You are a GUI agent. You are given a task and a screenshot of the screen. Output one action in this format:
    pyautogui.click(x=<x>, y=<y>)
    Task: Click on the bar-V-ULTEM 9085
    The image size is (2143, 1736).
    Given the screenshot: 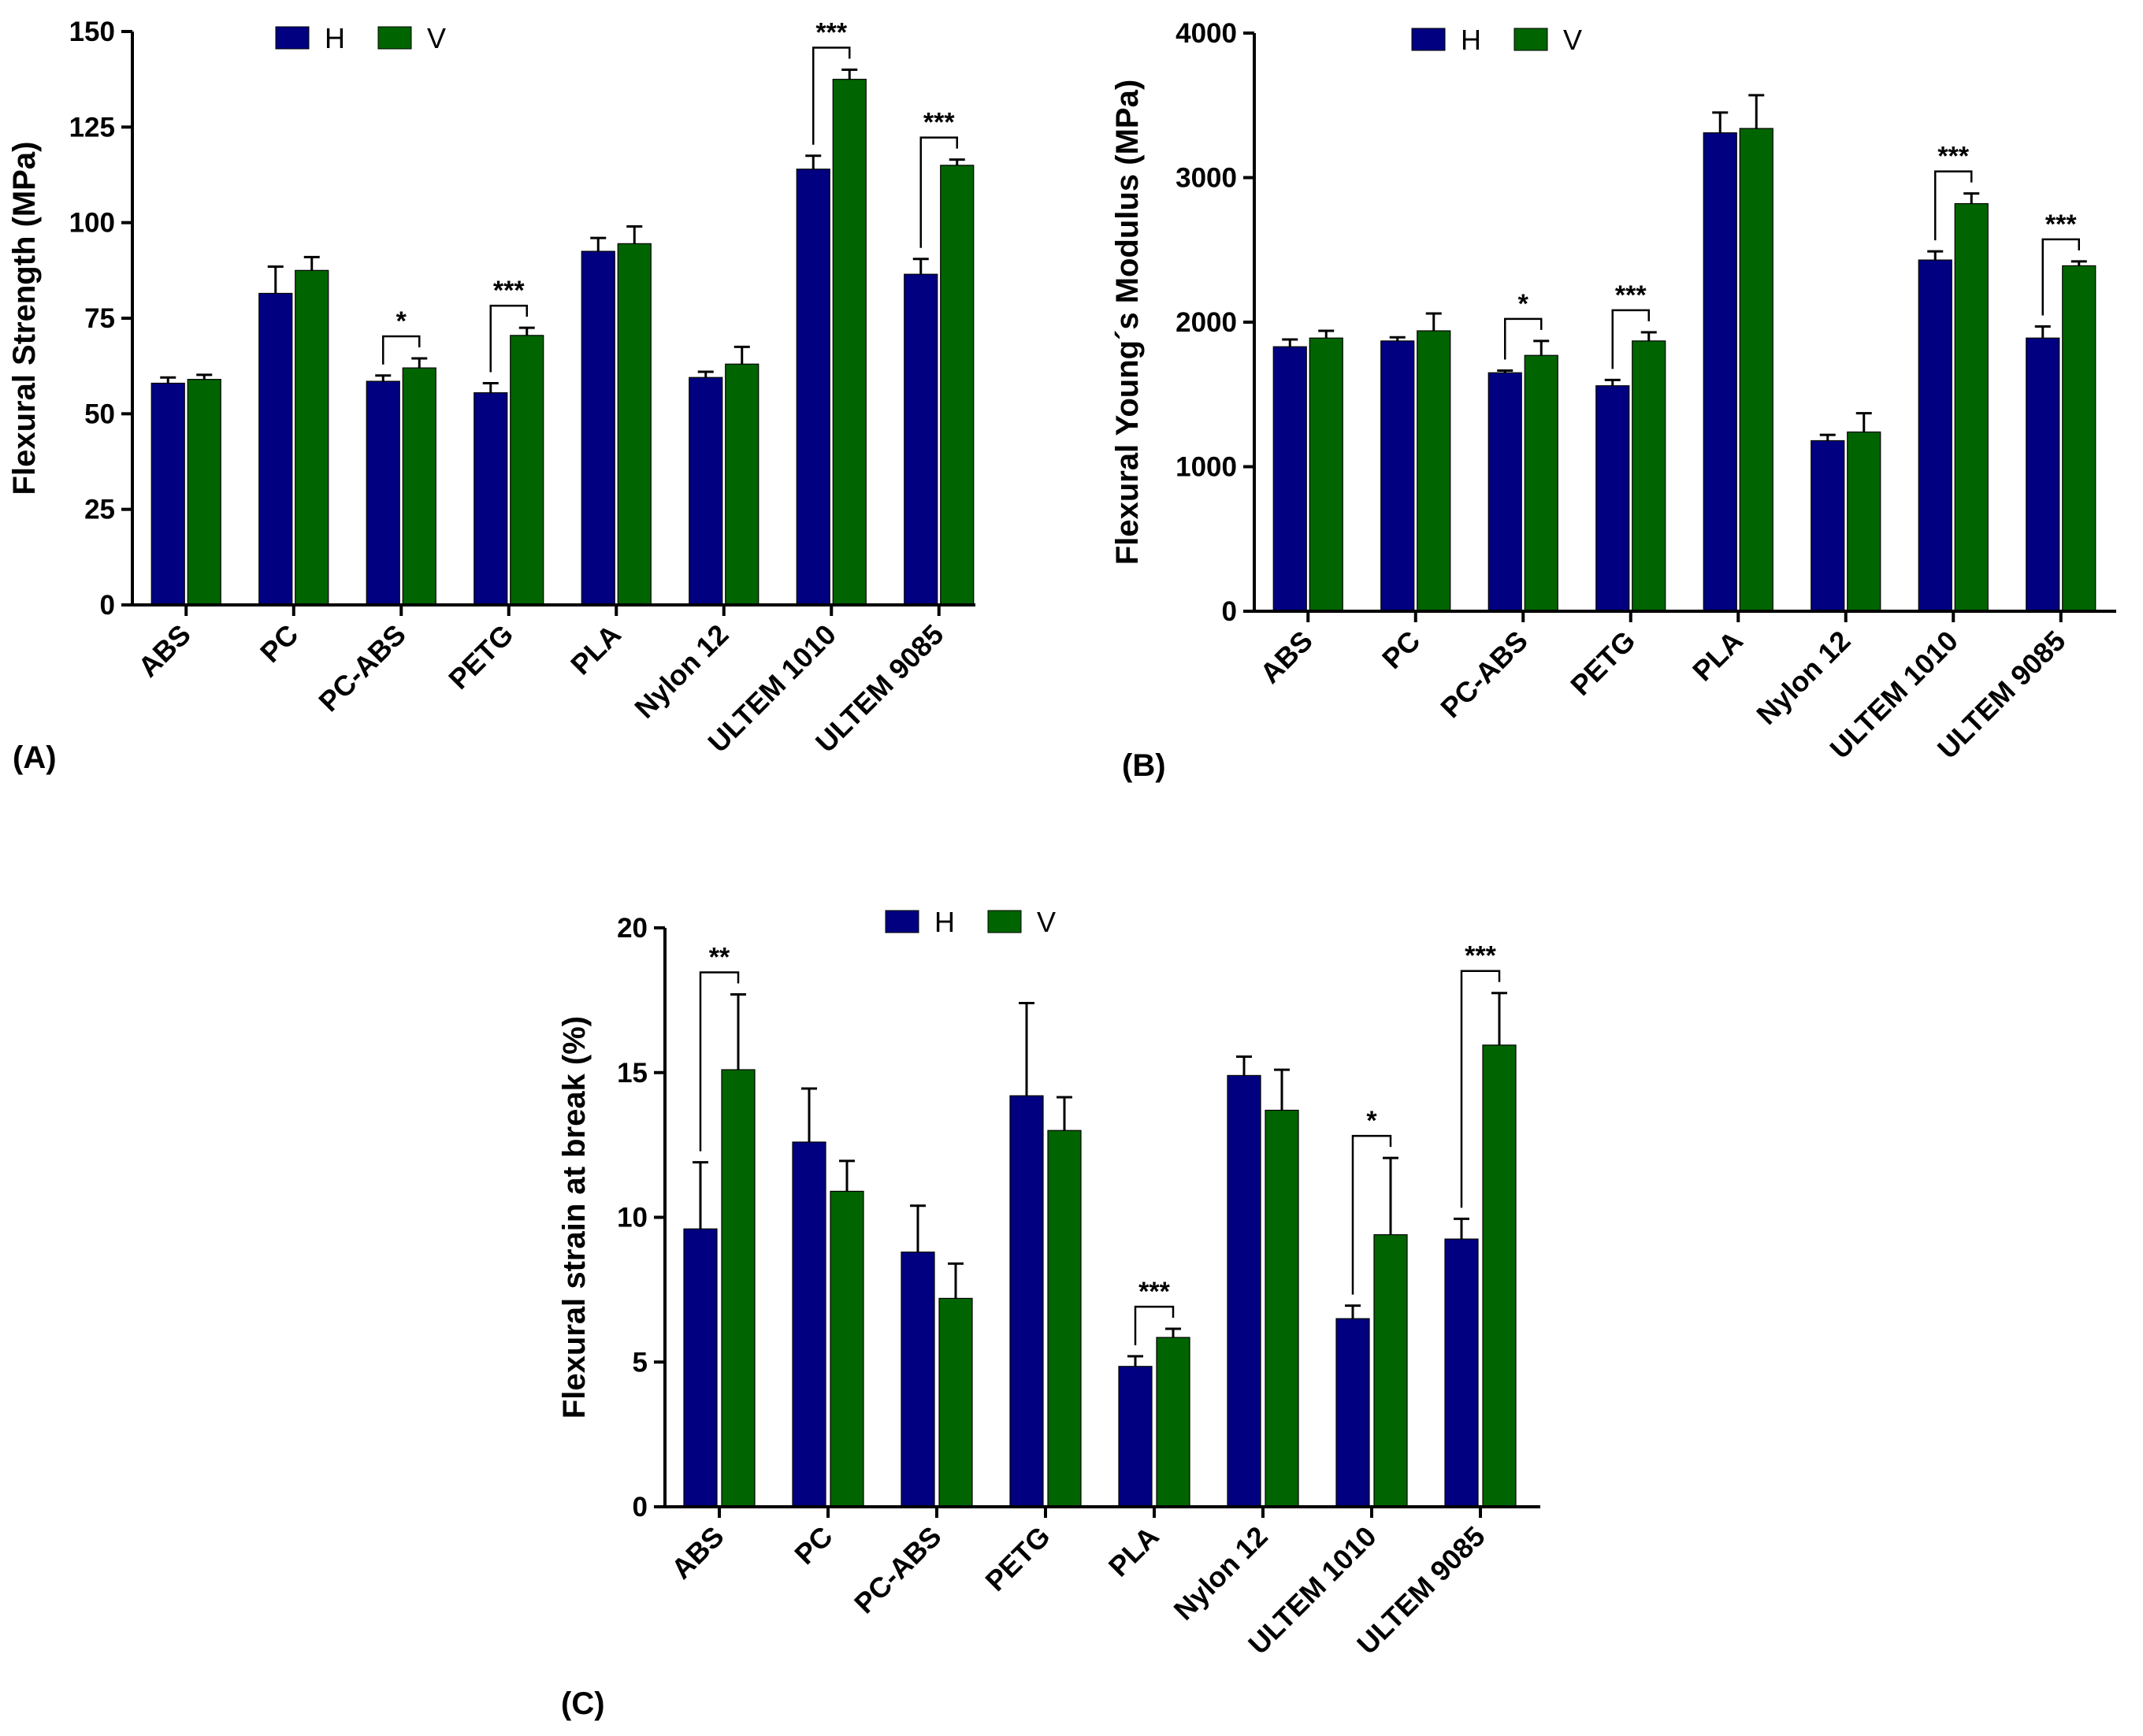 What is the action you would take?
    pyautogui.click(x=958, y=386)
    